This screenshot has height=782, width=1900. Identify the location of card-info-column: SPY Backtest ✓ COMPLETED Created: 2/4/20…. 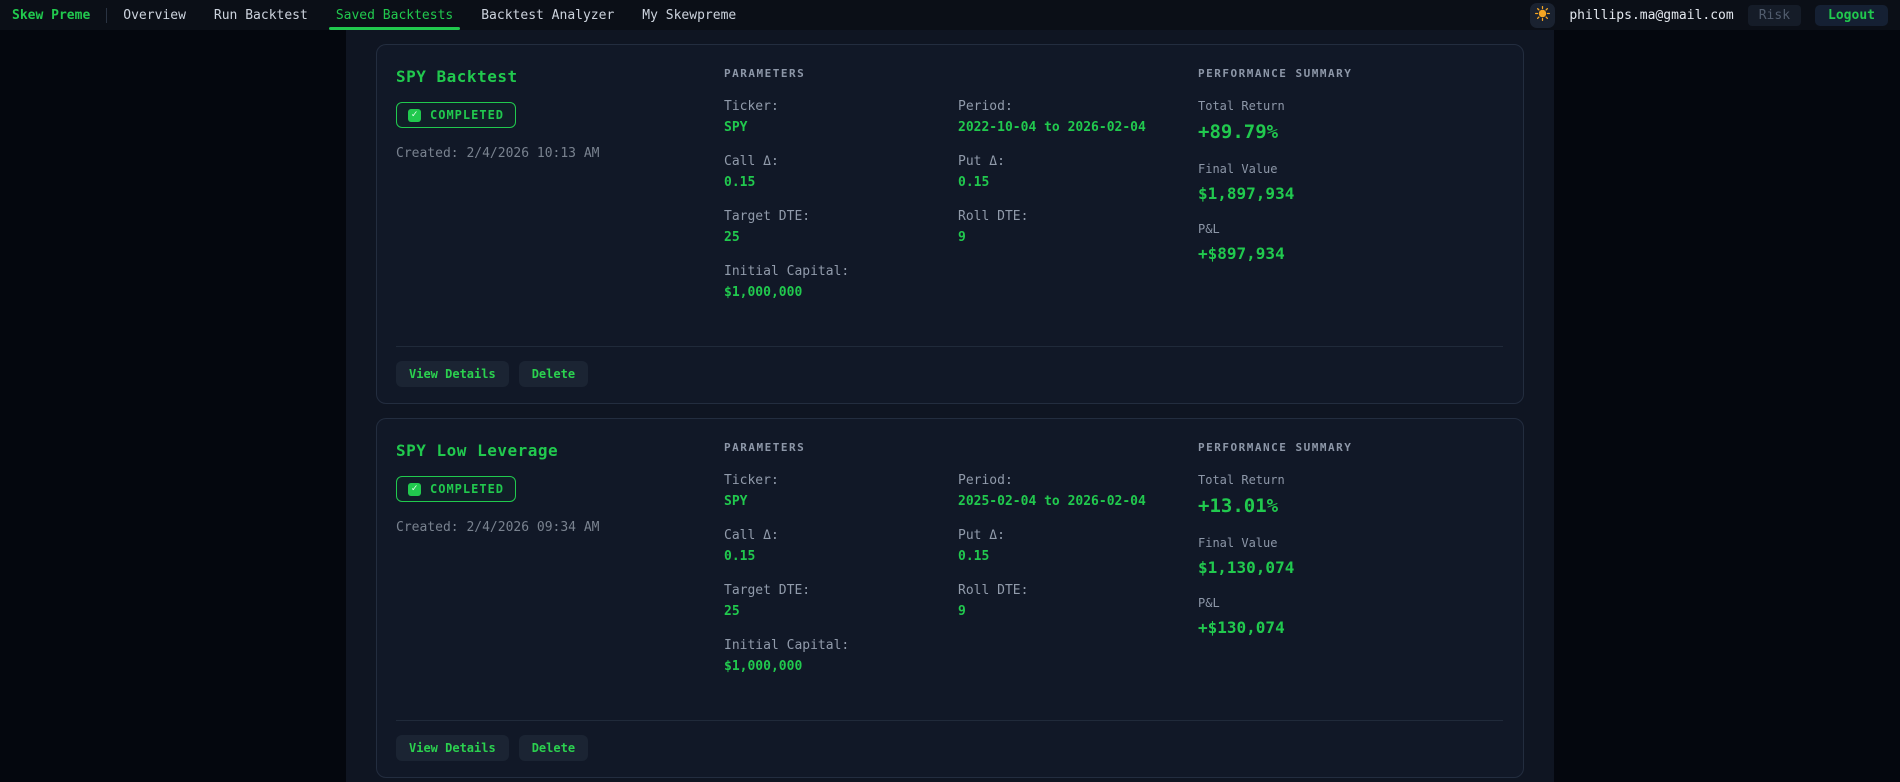
(547, 114).